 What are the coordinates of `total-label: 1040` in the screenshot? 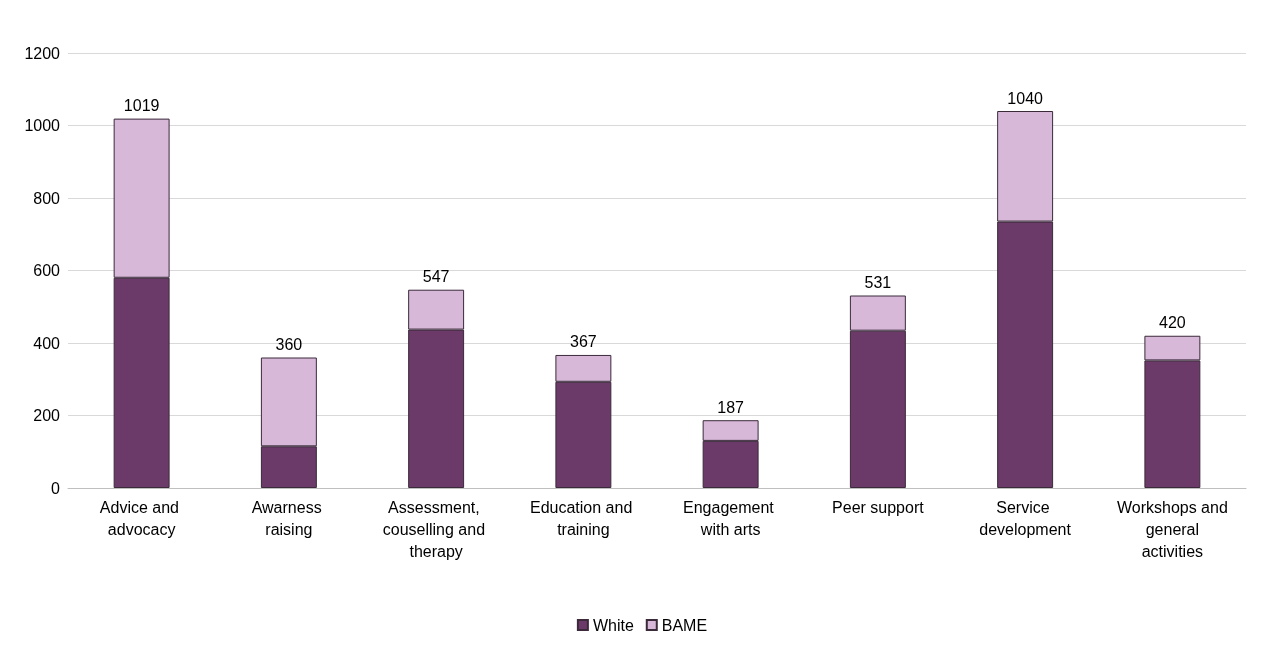 It's located at (1025, 98).